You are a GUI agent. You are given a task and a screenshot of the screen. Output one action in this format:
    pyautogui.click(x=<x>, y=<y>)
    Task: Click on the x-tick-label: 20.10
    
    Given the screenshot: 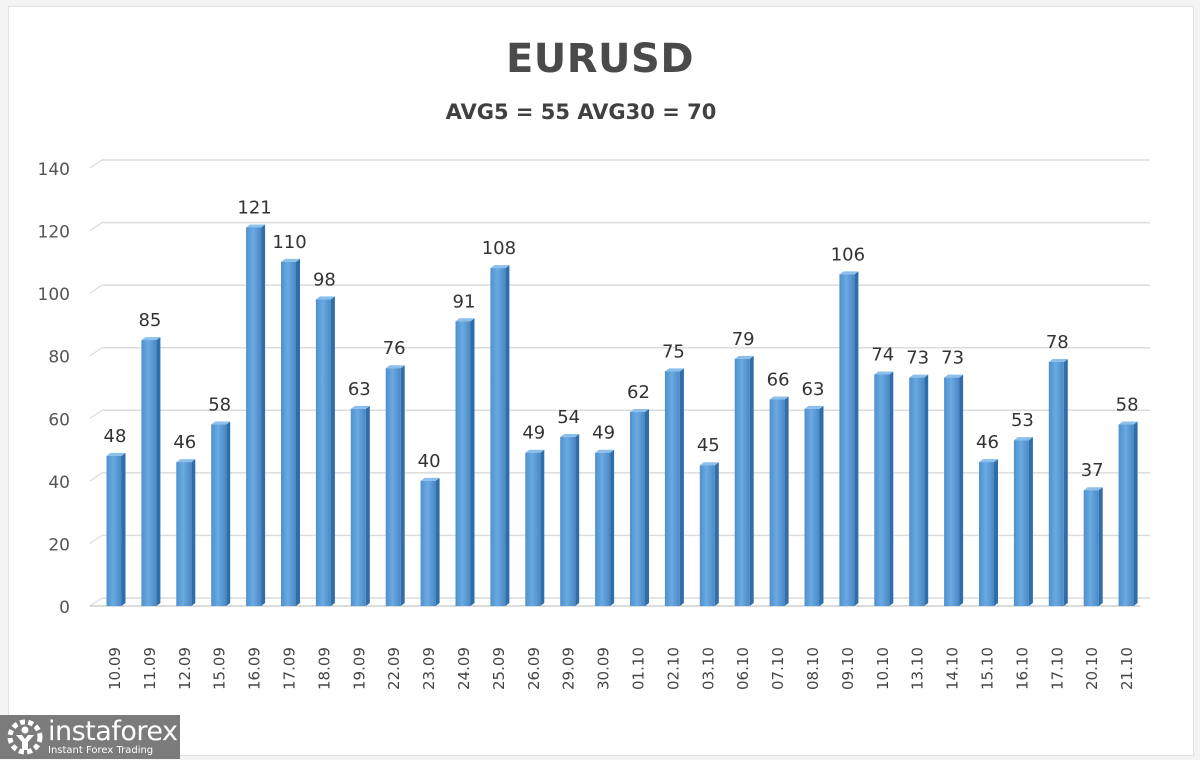 What is the action you would take?
    pyautogui.click(x=1092, y=668)
    